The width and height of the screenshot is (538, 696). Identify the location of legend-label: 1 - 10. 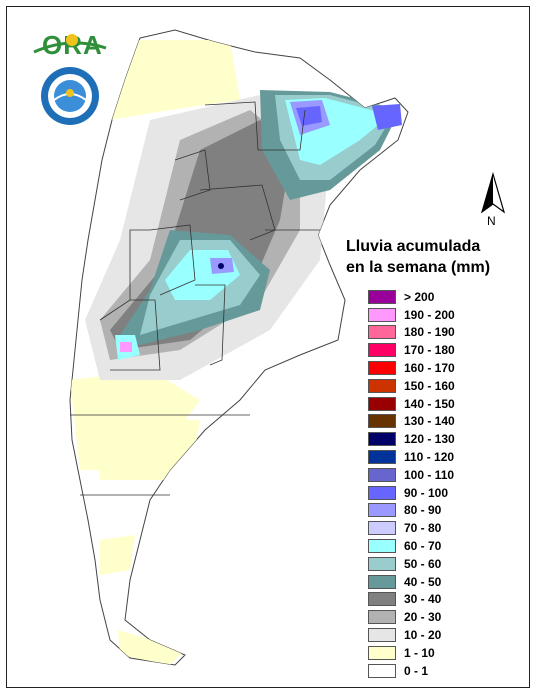
(419, 652).